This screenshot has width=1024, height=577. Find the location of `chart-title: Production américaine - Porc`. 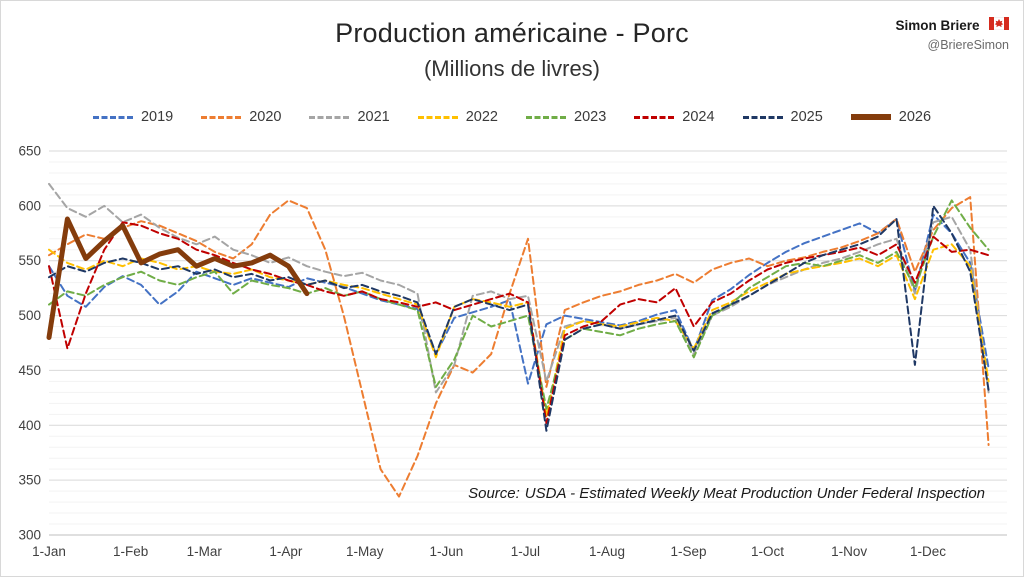

chart-title: Production américaine - Porc is located at coordinates (512, 33).